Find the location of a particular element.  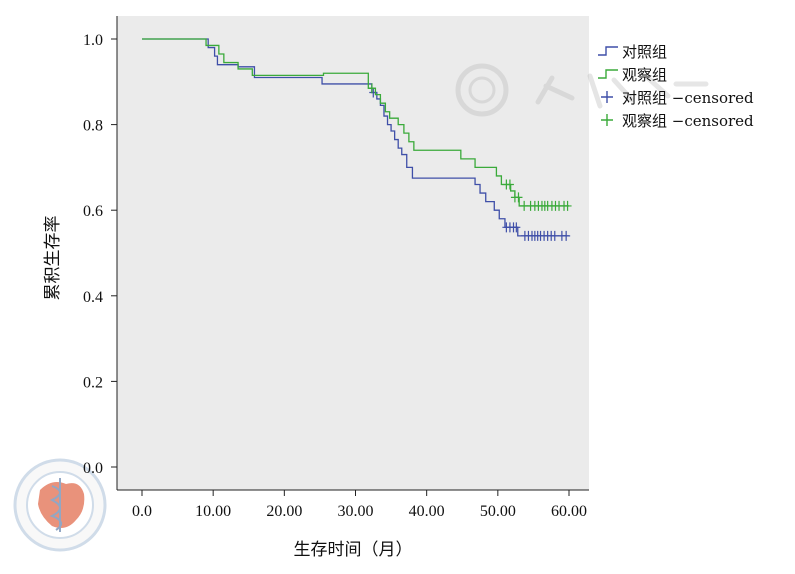

x-axis-title: 生存时间（月） is located at coordinates (353, 550).